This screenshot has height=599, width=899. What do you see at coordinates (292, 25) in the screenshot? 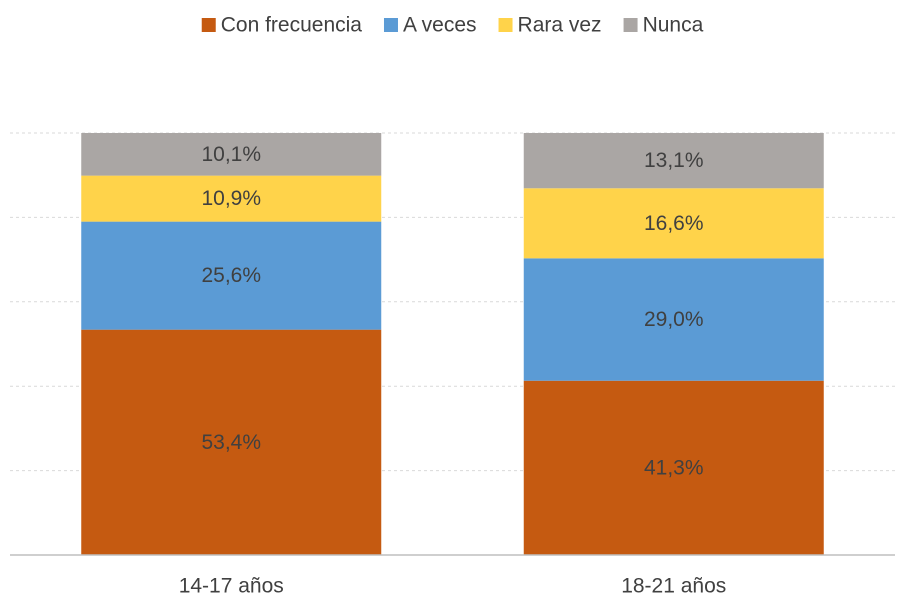
I see `legend-label: Con frecuencia` at bounding box center [292, 25].